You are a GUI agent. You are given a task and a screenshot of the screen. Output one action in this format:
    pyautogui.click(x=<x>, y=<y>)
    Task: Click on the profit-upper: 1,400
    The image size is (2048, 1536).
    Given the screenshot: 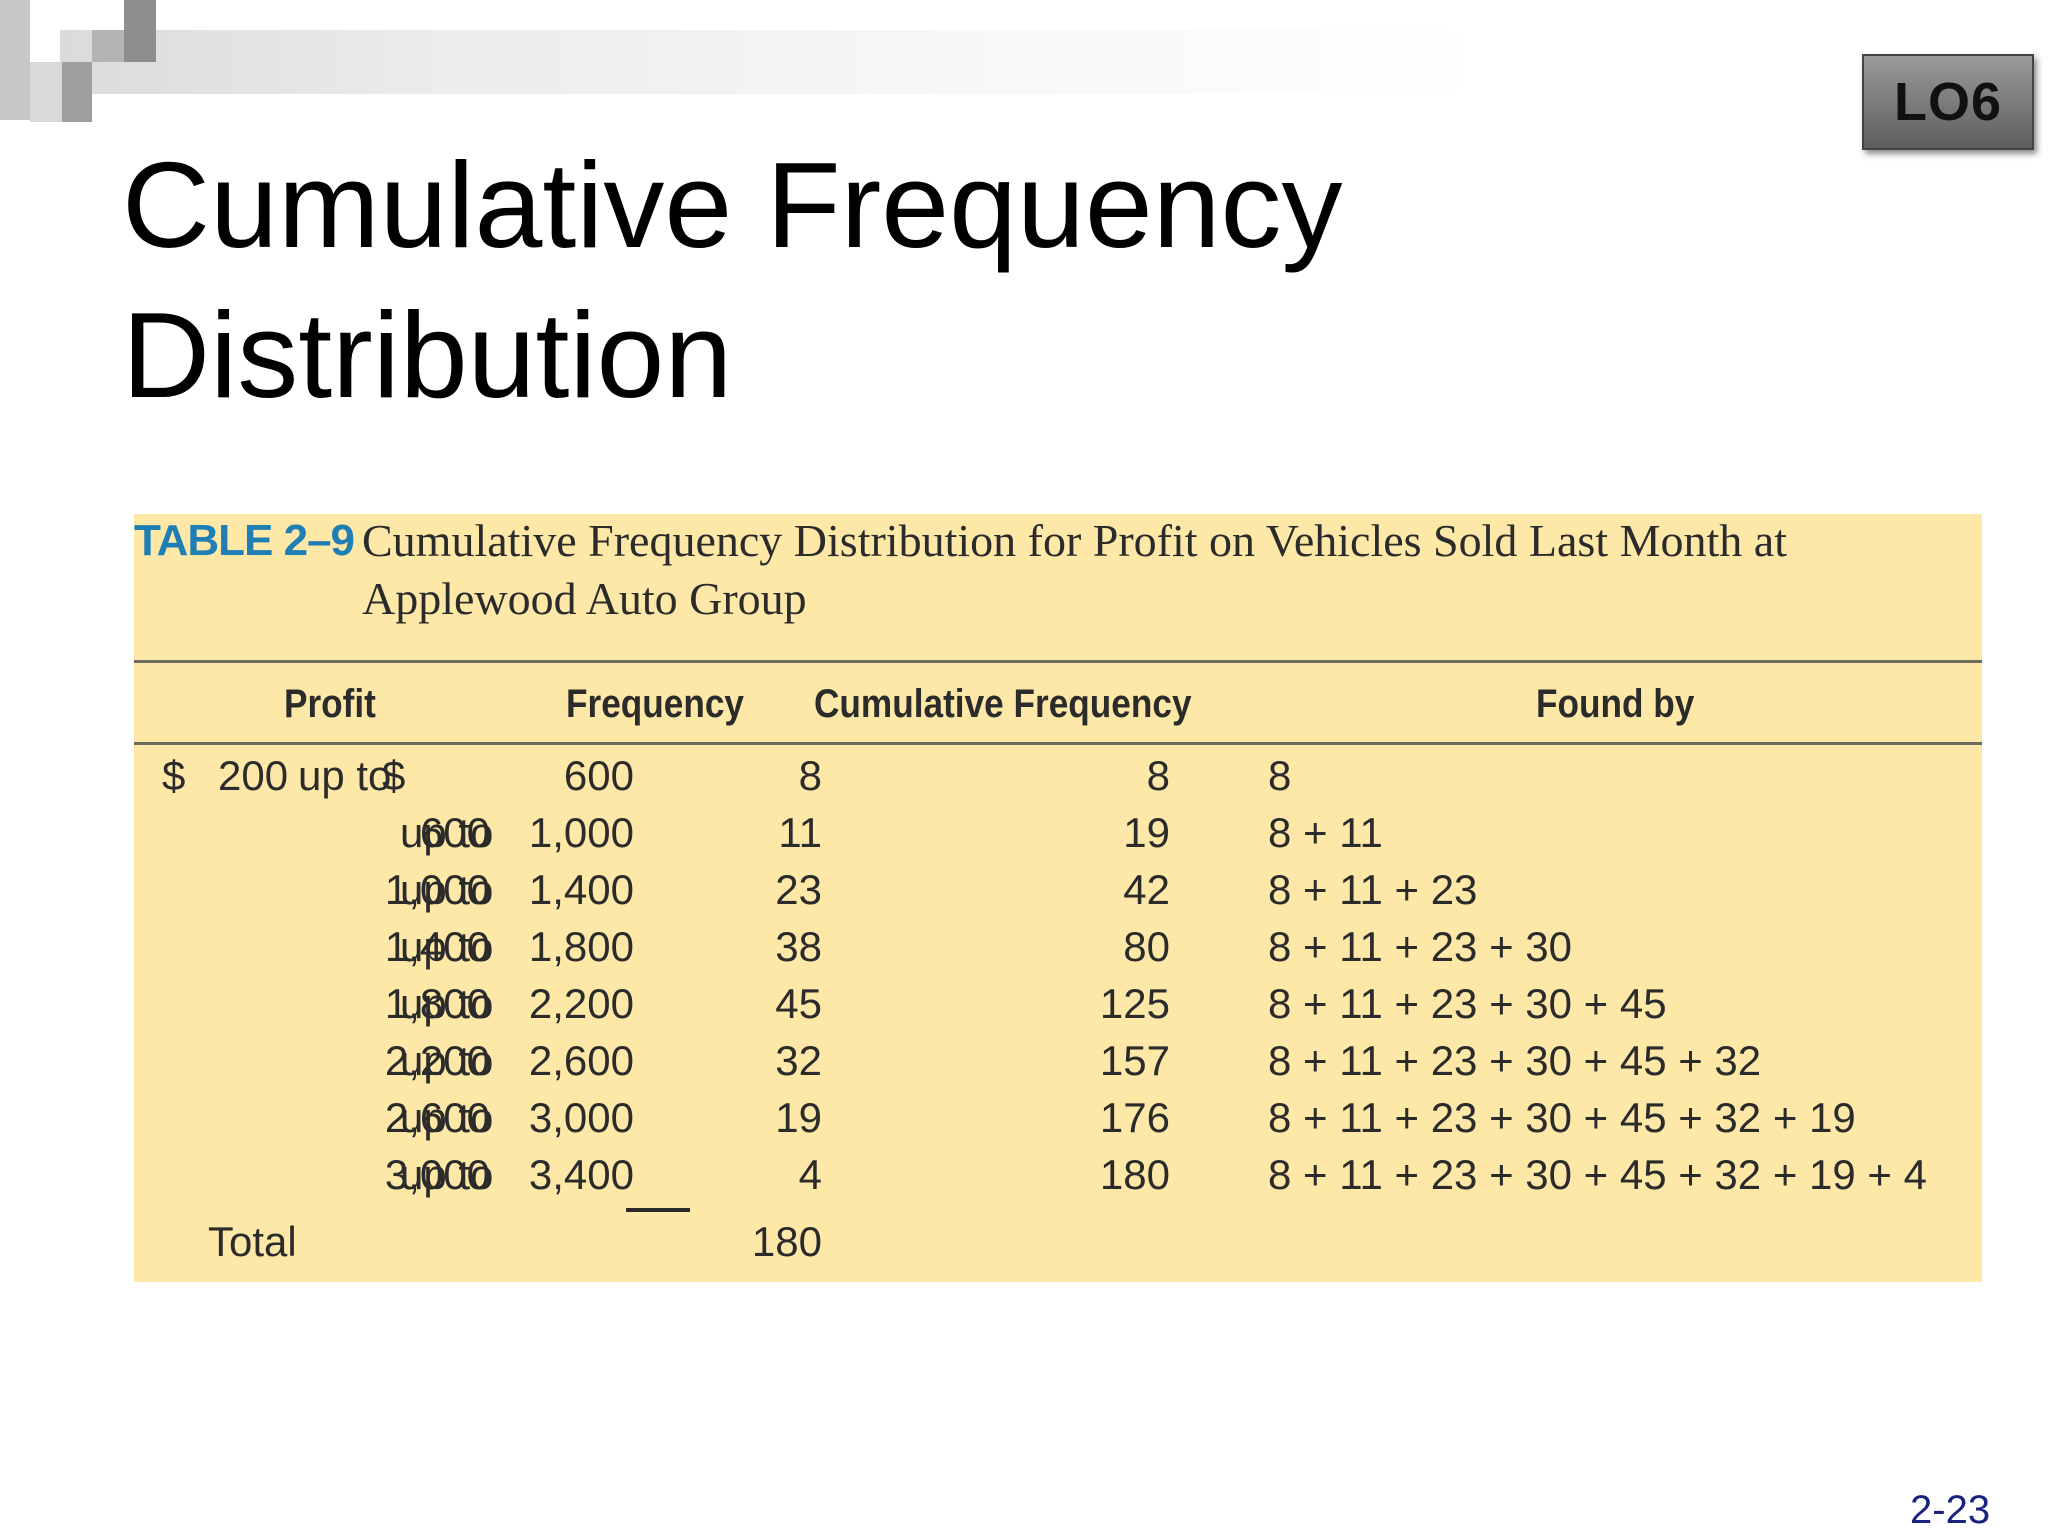 What is the action you would take?
    pyautogui.click(x=581, y=889)
    